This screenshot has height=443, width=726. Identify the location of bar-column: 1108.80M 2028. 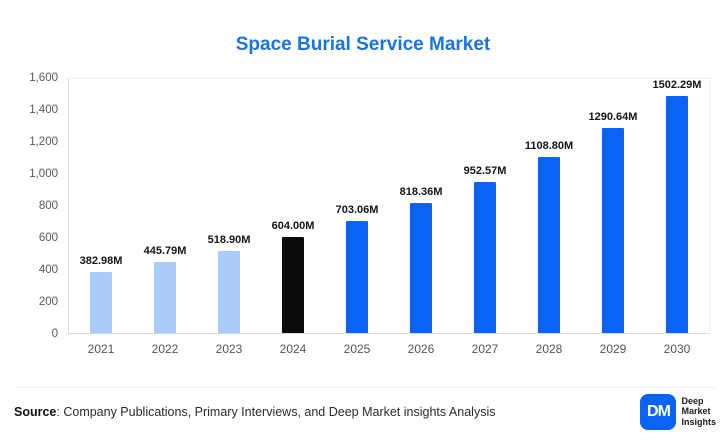
(549, 217).